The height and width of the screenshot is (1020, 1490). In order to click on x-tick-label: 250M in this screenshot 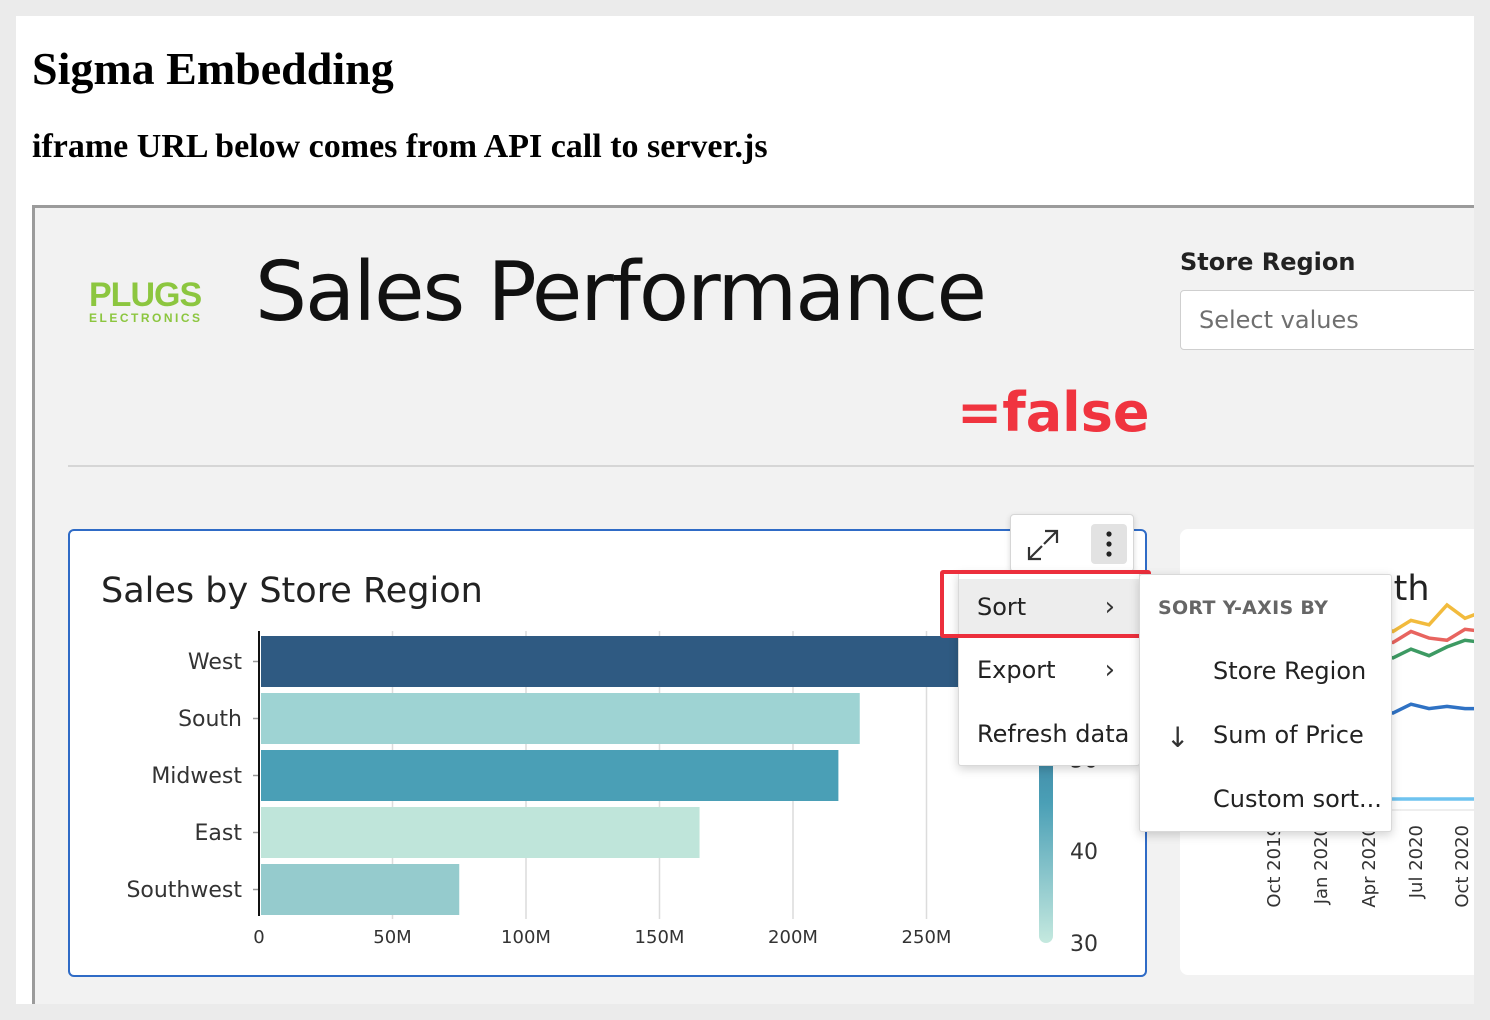, I will do `click(927, 937)`.